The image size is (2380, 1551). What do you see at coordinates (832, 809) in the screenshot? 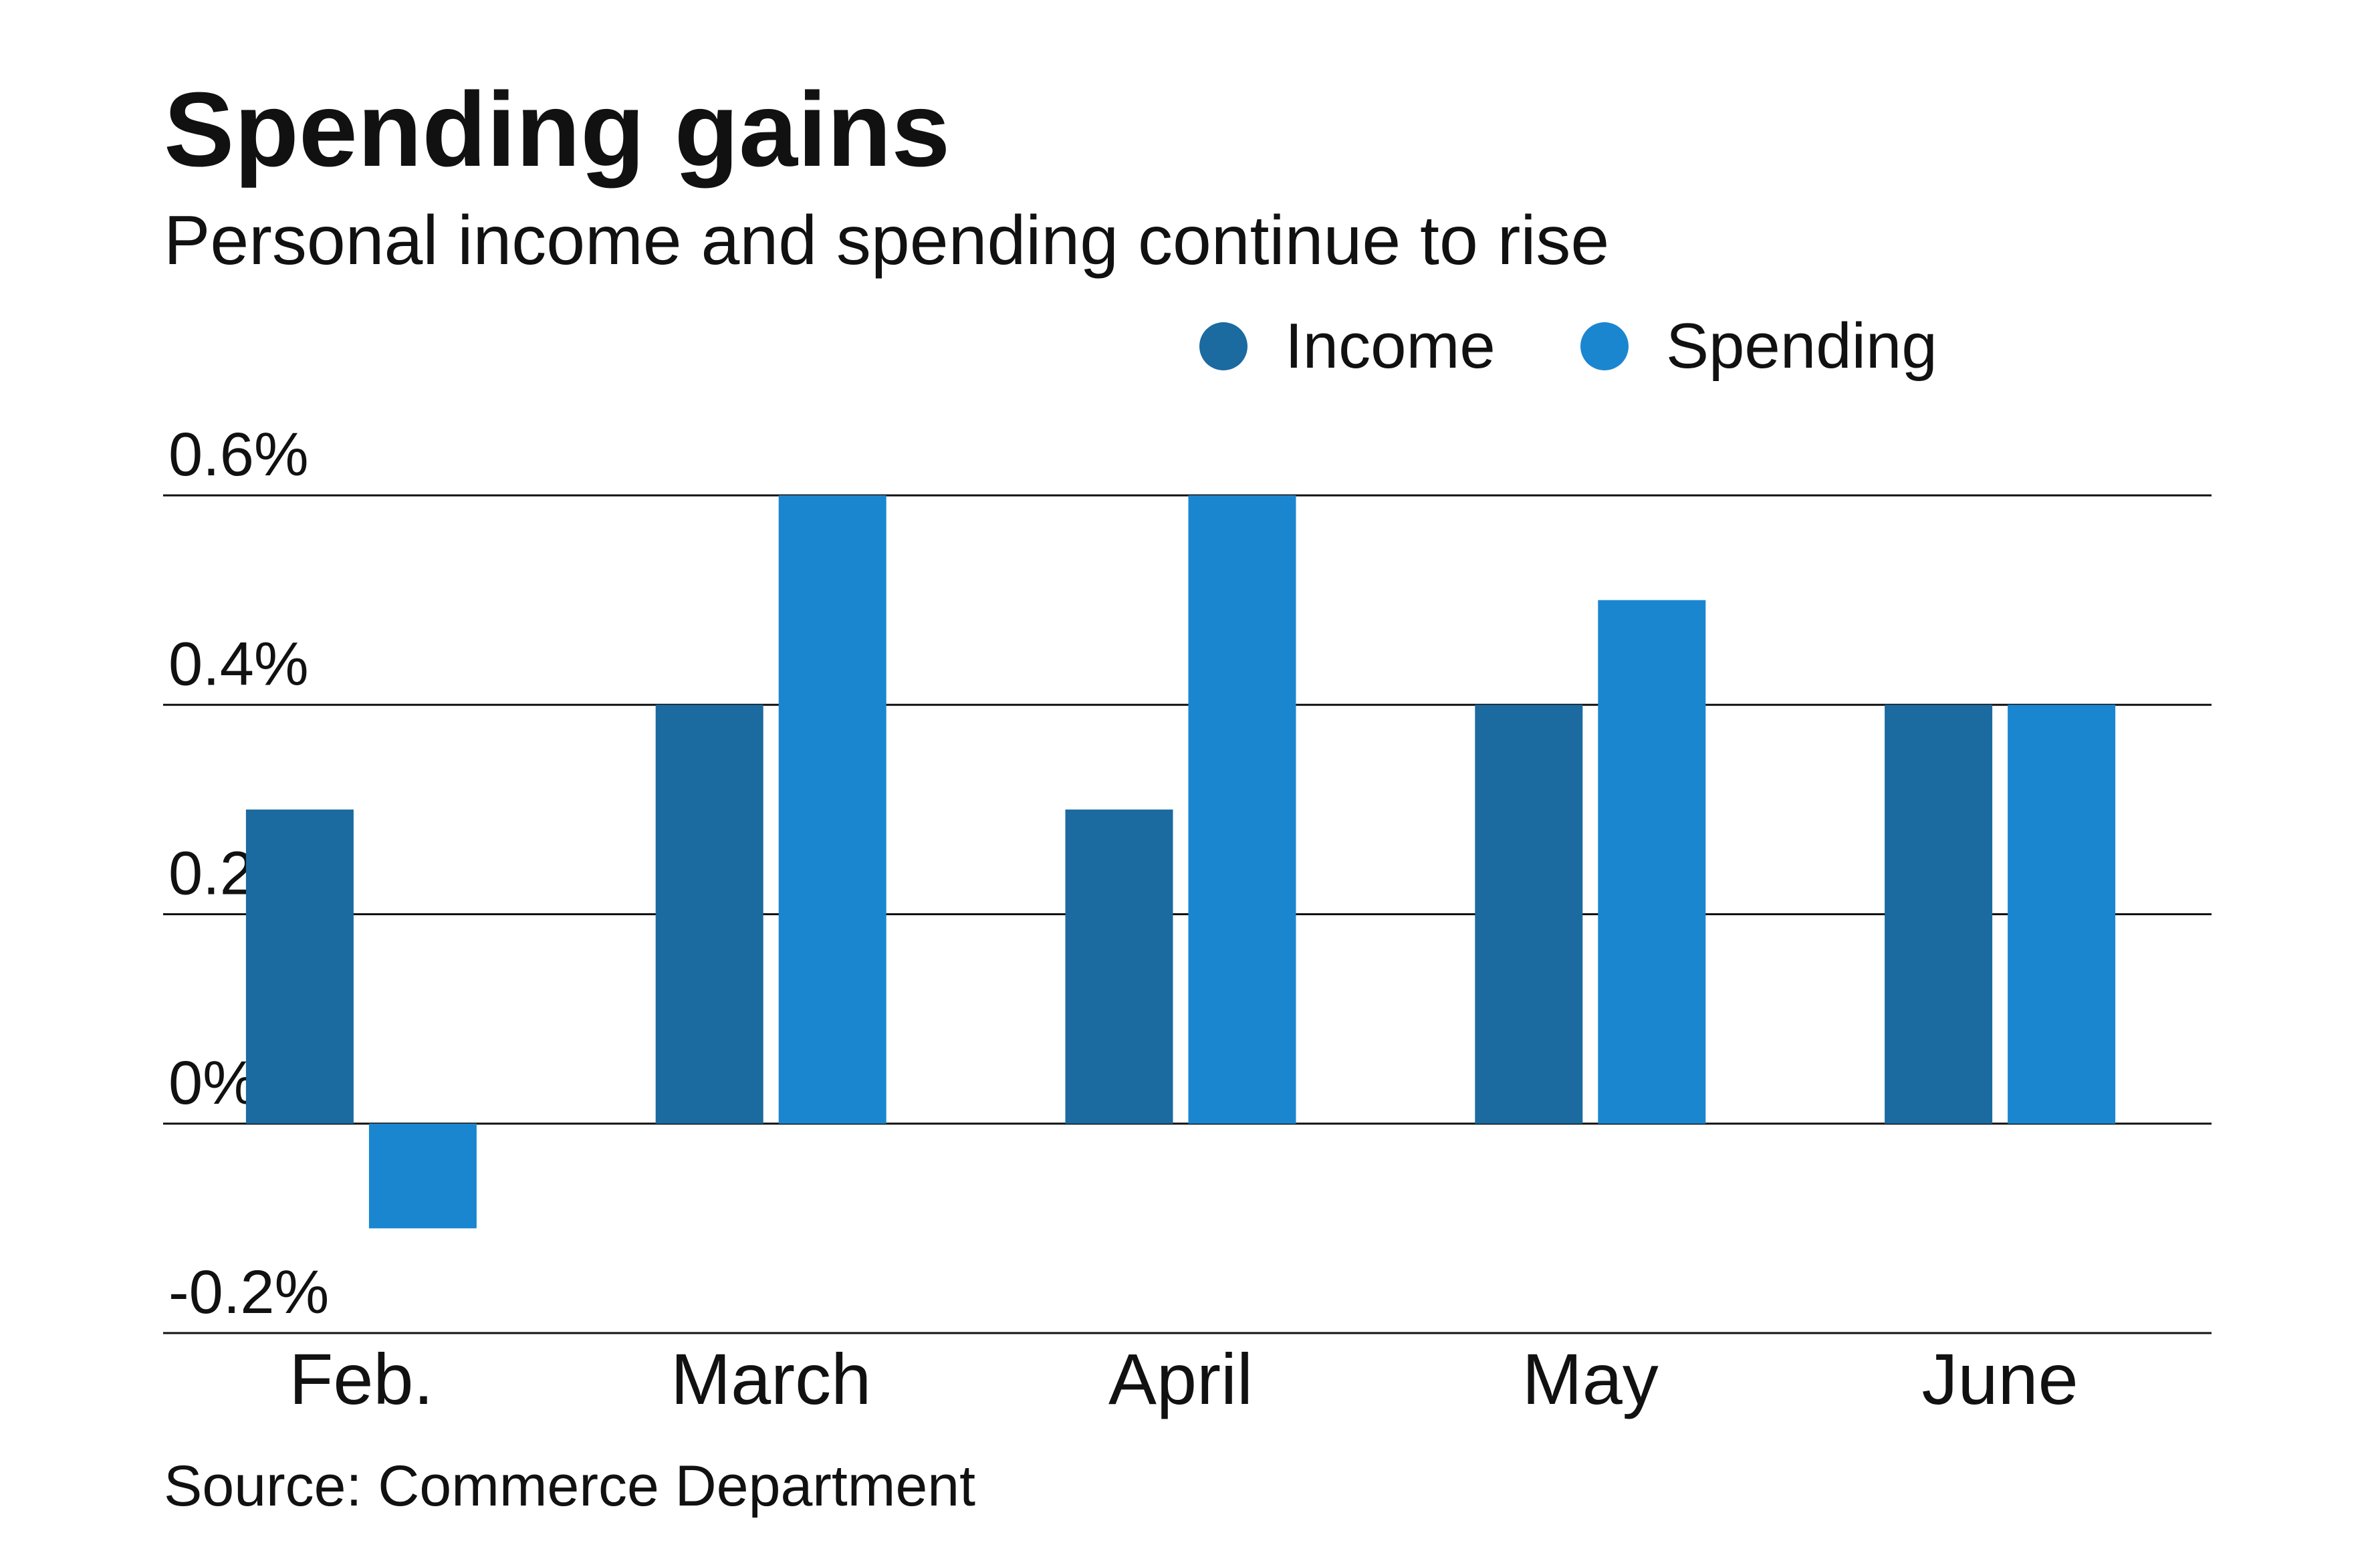
I see `bar-spending-march` at bounding box center [832, 809].